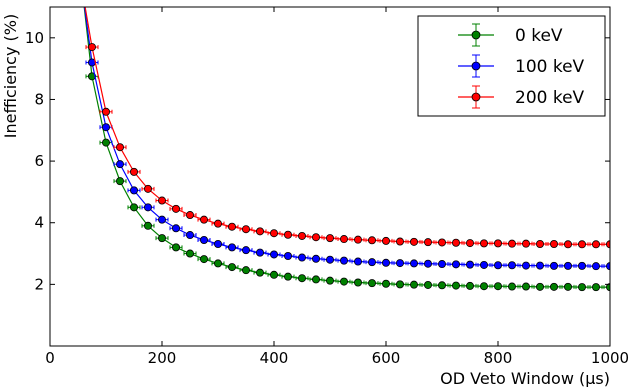 Image resolution: width=633 pixels, height=387 pixels. What do you see at coordinates (39, 284) in the screenshot?
I see `y-tick-label: 2` at bounding box center [39, 284].